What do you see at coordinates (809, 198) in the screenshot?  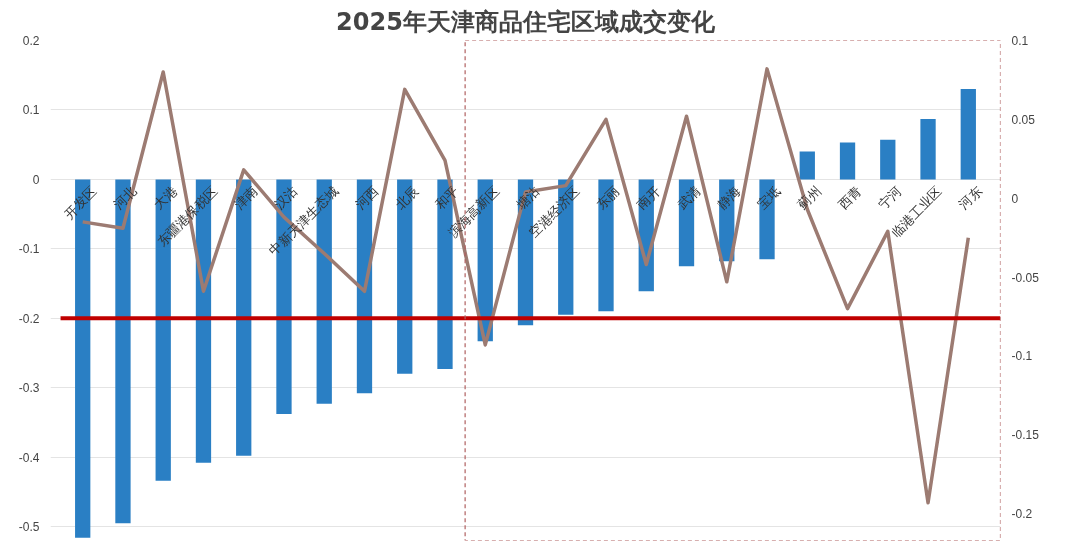 I see `x-tick-label: 蓟州` at bounding box center [809, 198].